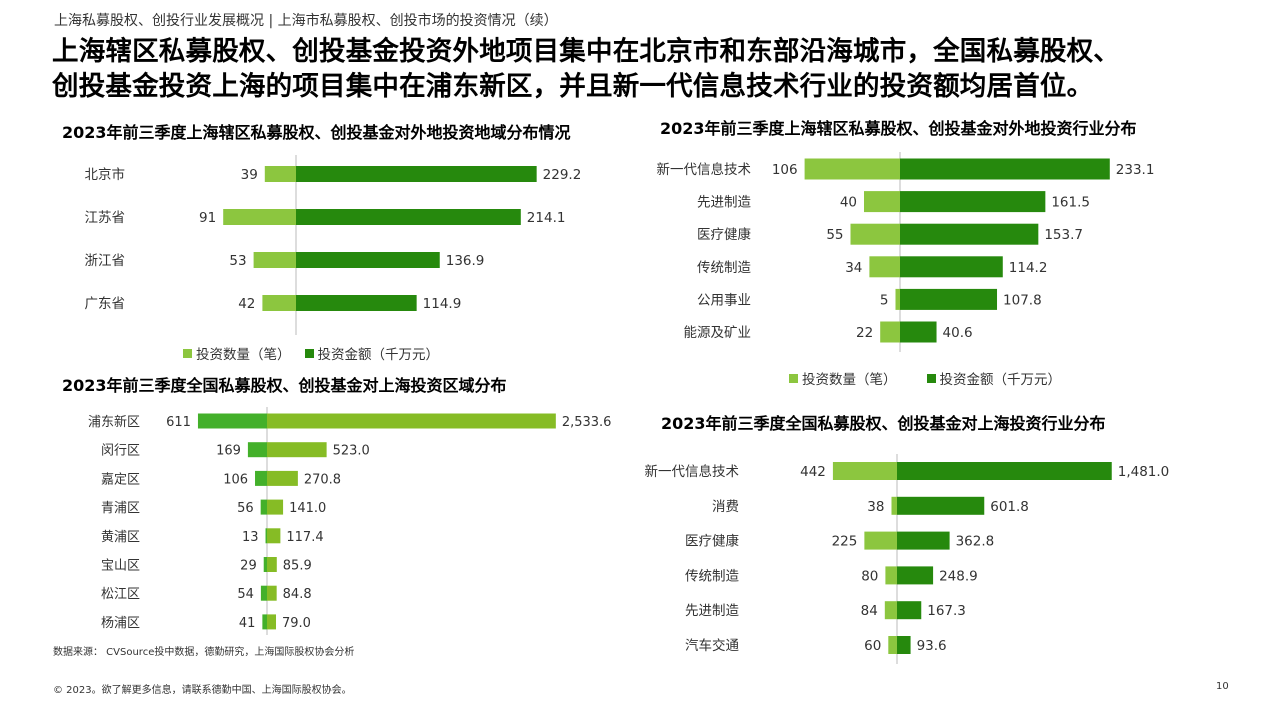  What do you see at coordinates (1222, 686) in the screenshot?
I see `page-number: 10` at bounding box center [1222, 686].